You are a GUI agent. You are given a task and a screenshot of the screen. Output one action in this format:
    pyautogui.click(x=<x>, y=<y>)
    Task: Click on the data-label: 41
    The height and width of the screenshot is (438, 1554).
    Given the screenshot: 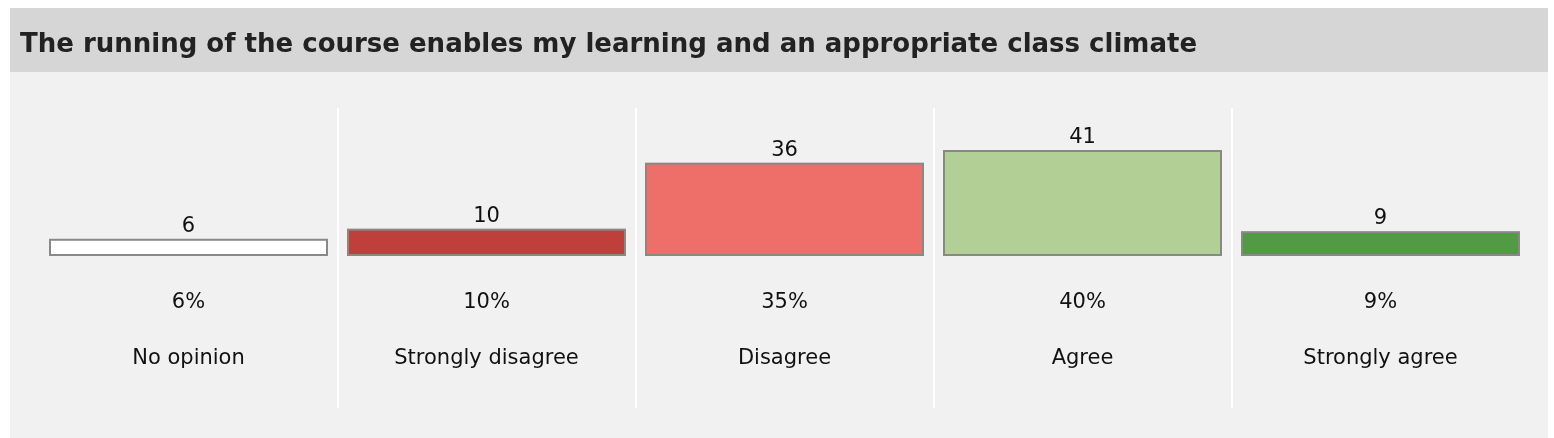 What is the action you would take?
    pyautogui.click(x=1082, y=136)
    